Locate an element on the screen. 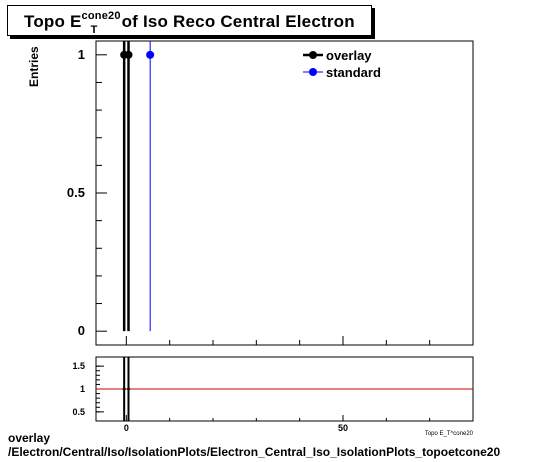  title-superscript: cone20 is located at coordinates (101, 16).